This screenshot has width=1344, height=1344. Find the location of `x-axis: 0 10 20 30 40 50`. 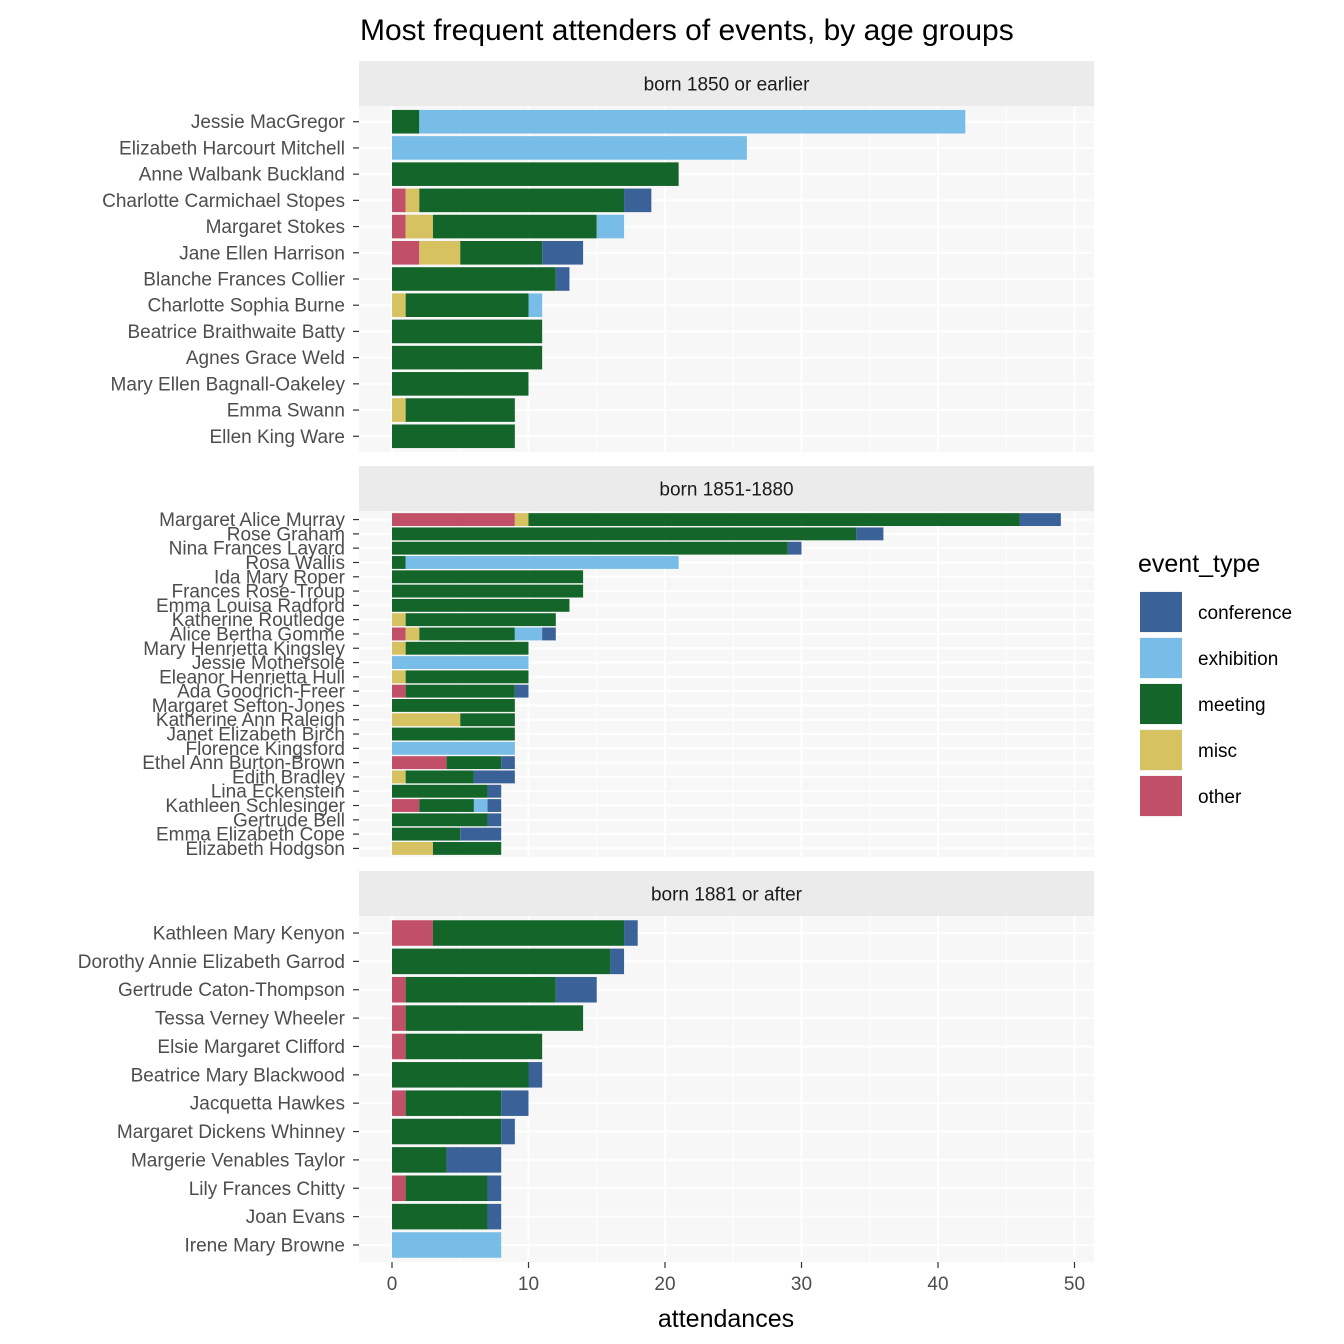

x-axis: 0 10 20 30 40 50 is located at coordinates (736, 1278).